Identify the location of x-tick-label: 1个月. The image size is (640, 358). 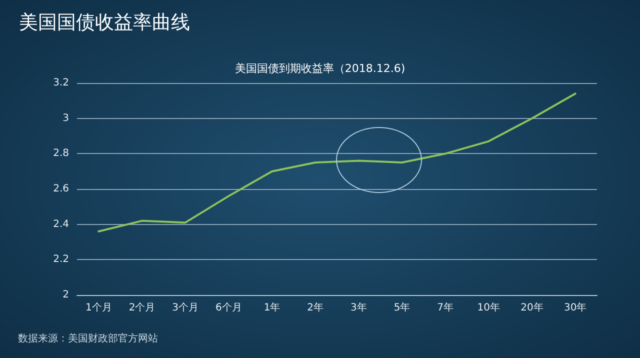
(98, 308).